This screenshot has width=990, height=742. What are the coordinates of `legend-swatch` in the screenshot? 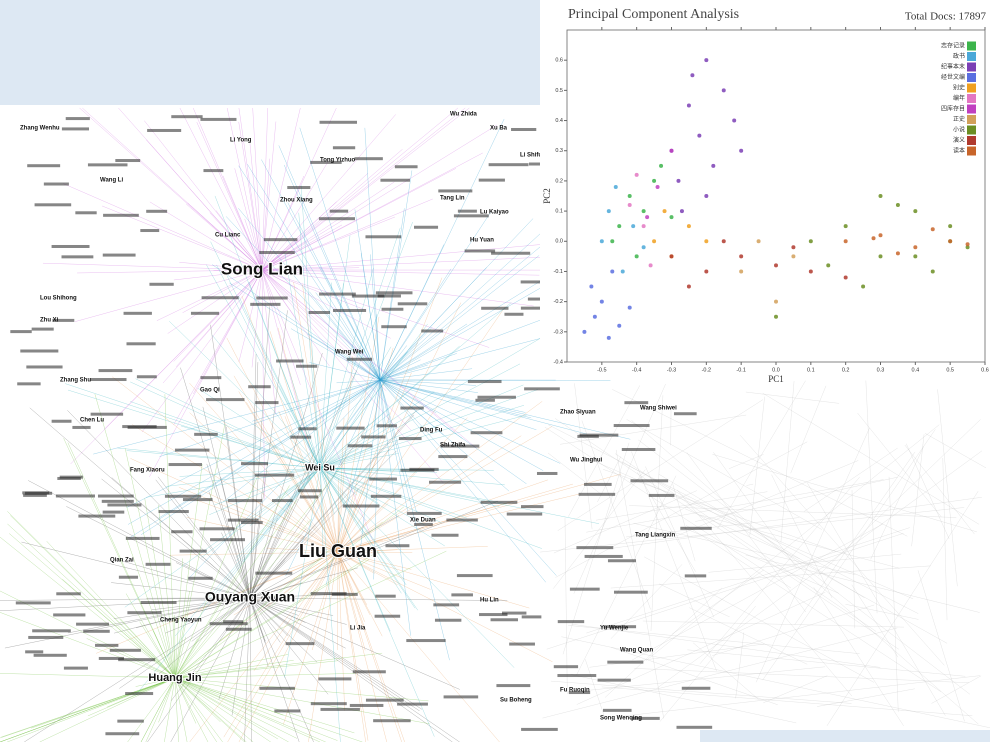 It's located at (971, 130).